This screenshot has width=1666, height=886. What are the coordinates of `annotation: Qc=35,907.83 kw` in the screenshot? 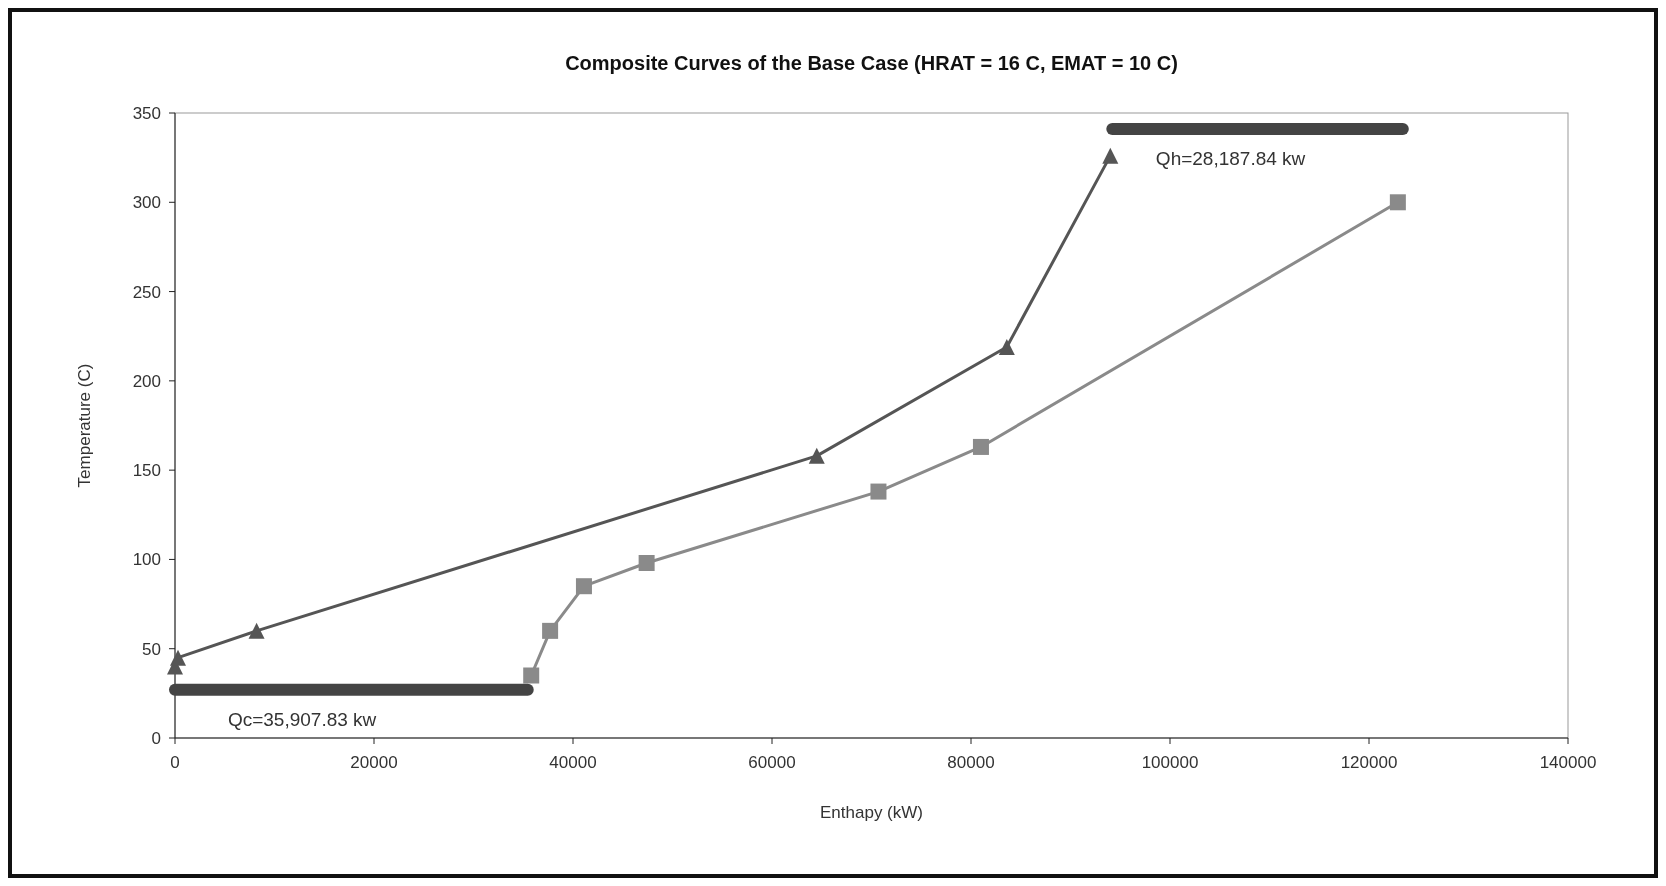 It's located at (302, 719).